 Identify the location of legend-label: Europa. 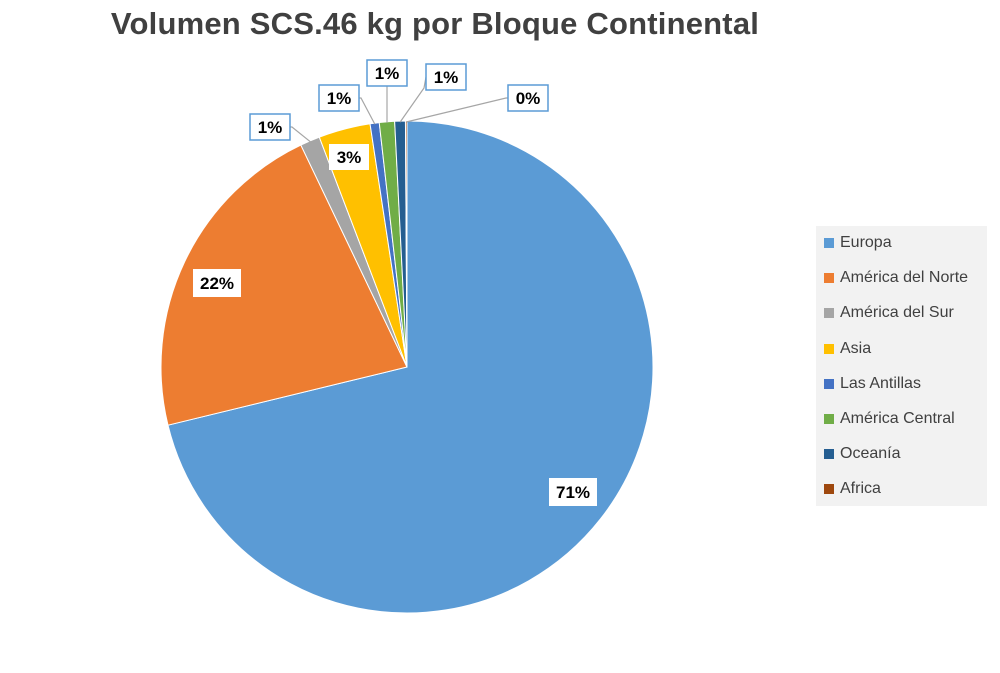
(866, 242).